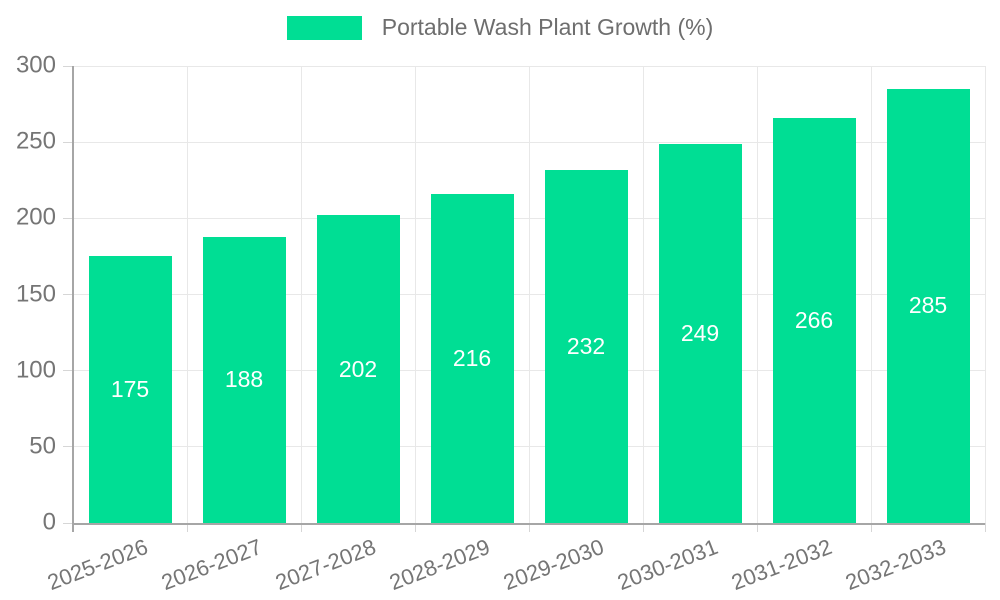 The height and width of the screenshot is (600, 1000). I want to click on y-axis-tick-label: 100, so click(35, 370).